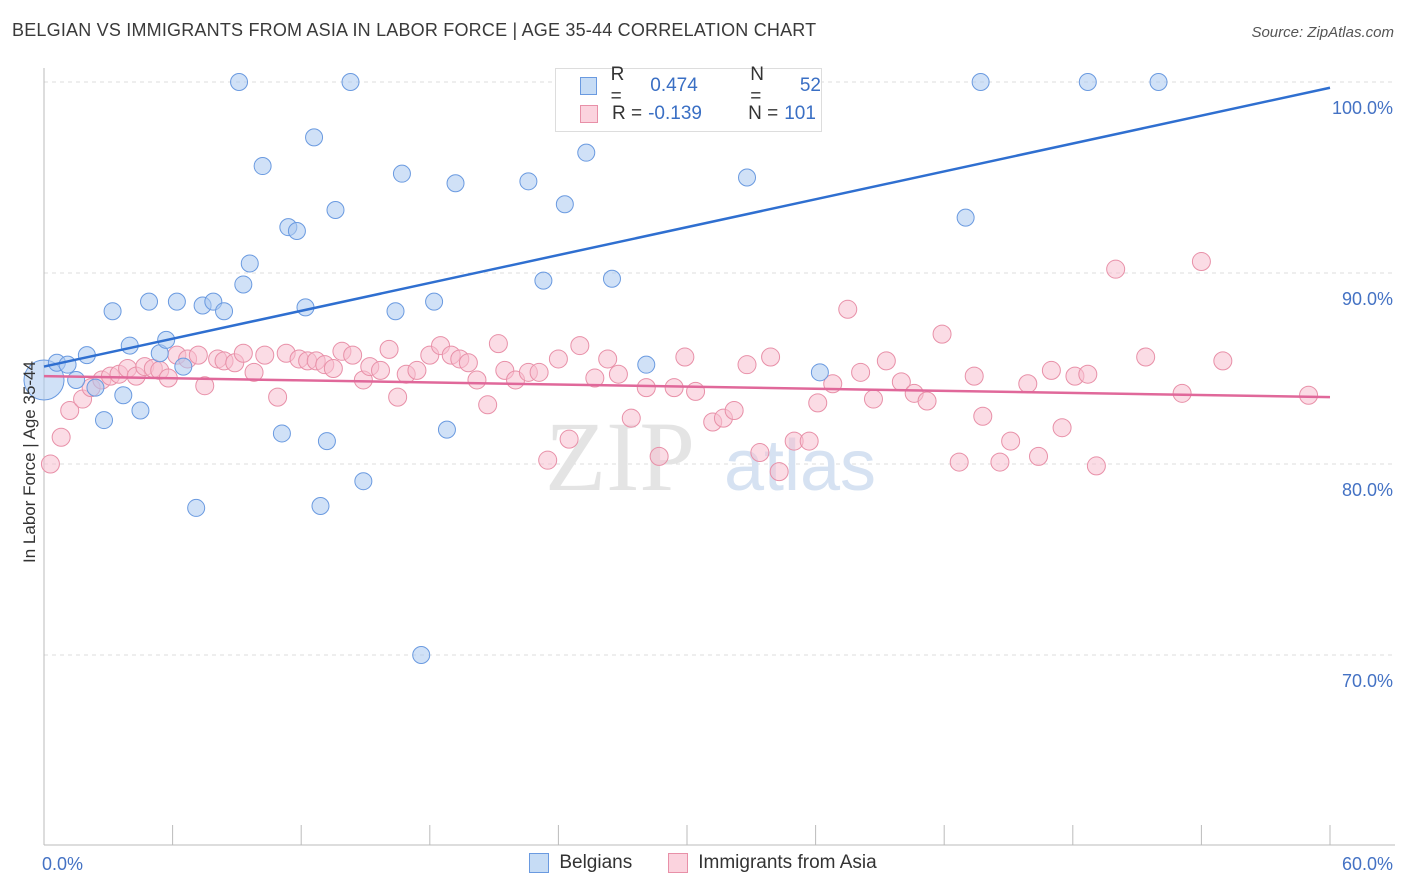 The height and width of the screenshot is (892, 1406). I want to click on asia-trend-line, so click(687, 386).